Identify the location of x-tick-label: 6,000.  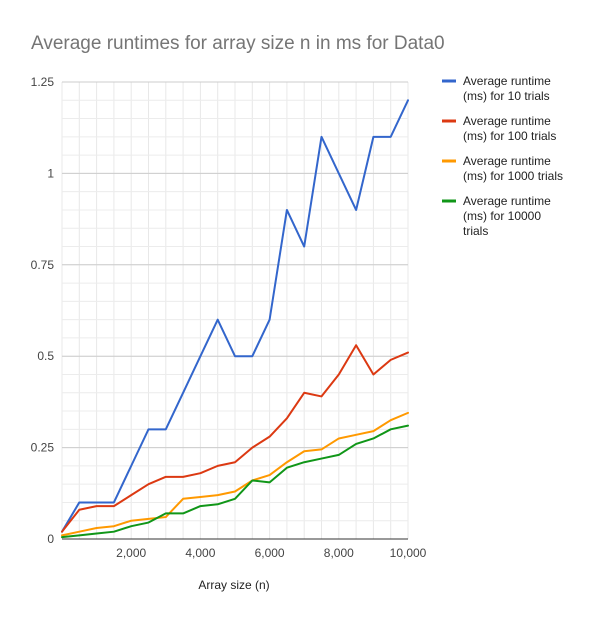
(270, 553).